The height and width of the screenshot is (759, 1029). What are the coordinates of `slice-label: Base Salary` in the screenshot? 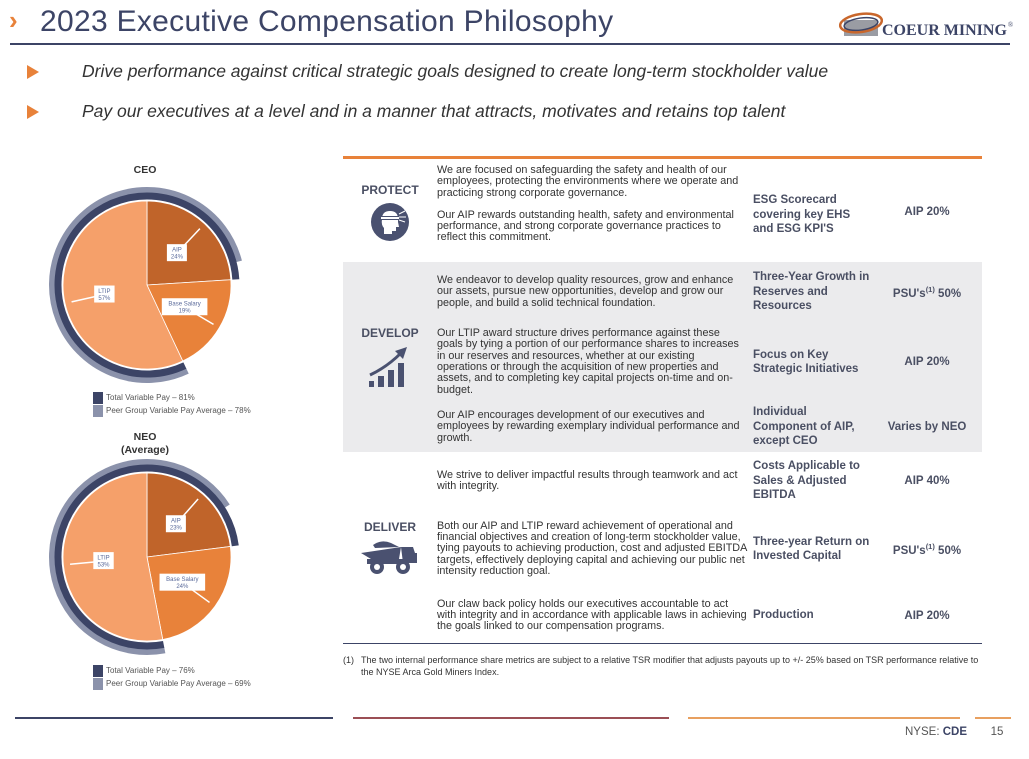 It's located at (184, 305).